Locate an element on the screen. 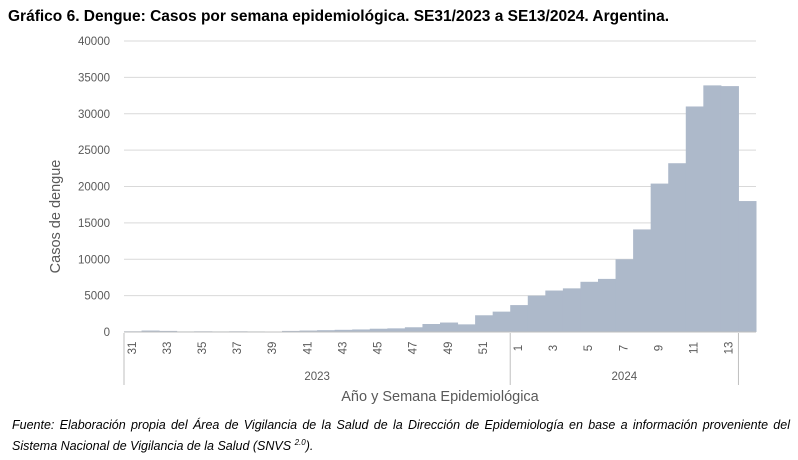  y-tick-label: 30000 is located at coordinates (94, 115).